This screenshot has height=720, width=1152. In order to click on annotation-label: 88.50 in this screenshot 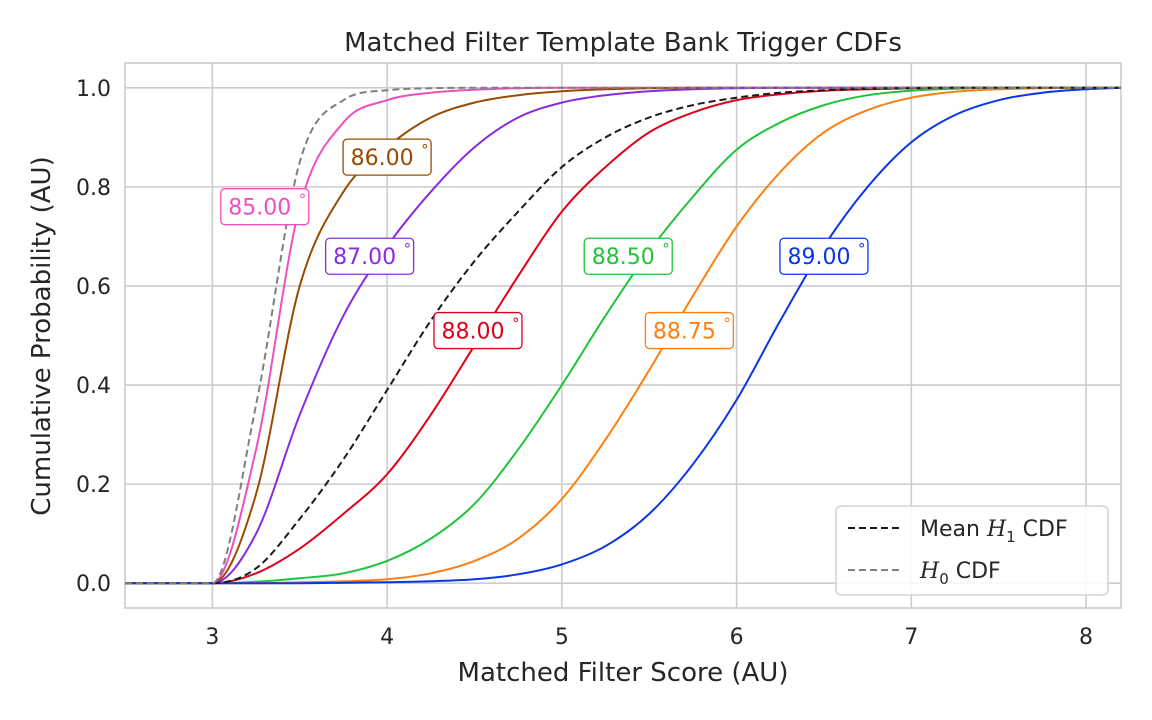, I will do `click(623, 257)`.